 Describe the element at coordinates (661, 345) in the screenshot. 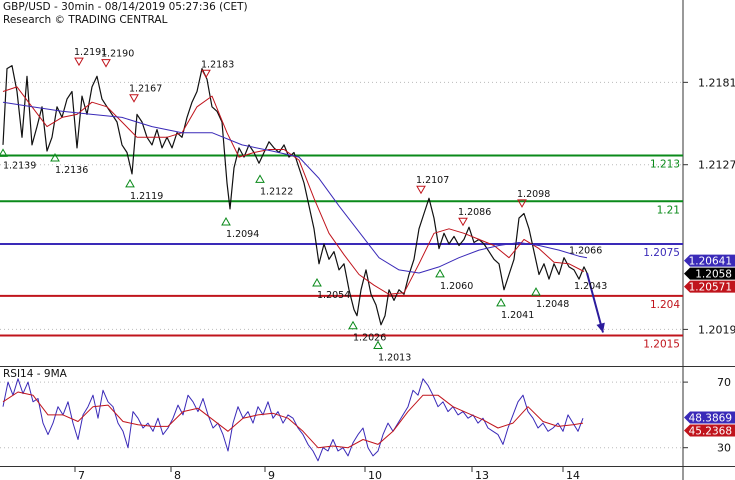

I see `level-label: 1.2015` at that location.